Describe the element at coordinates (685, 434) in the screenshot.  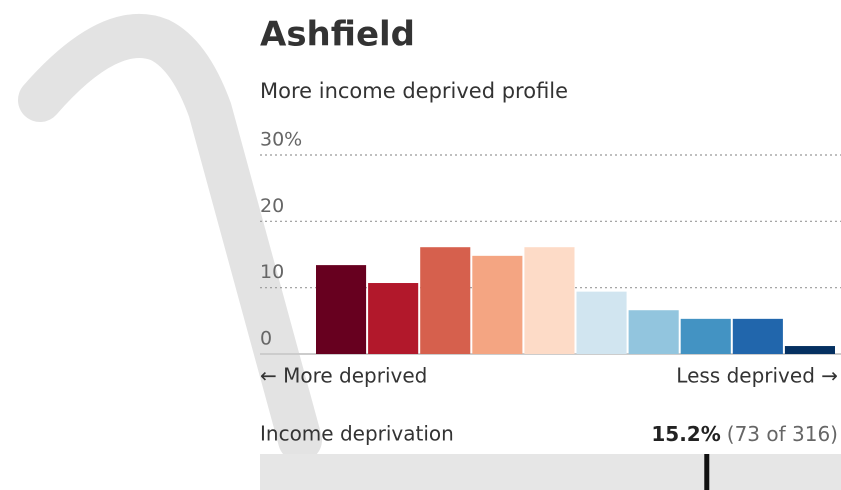
I see `indicator-percent: 15.2%` at that location.